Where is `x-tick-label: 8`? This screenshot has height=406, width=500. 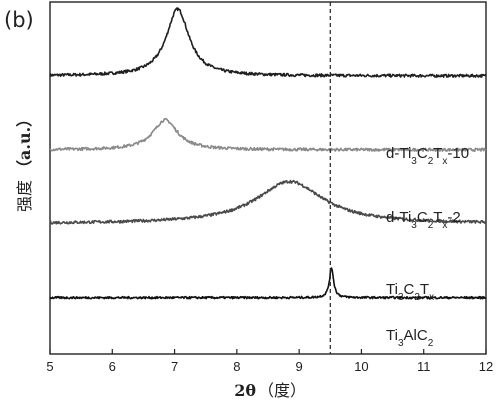 x-tick-label: 8 is located at coordinates (236, 366).